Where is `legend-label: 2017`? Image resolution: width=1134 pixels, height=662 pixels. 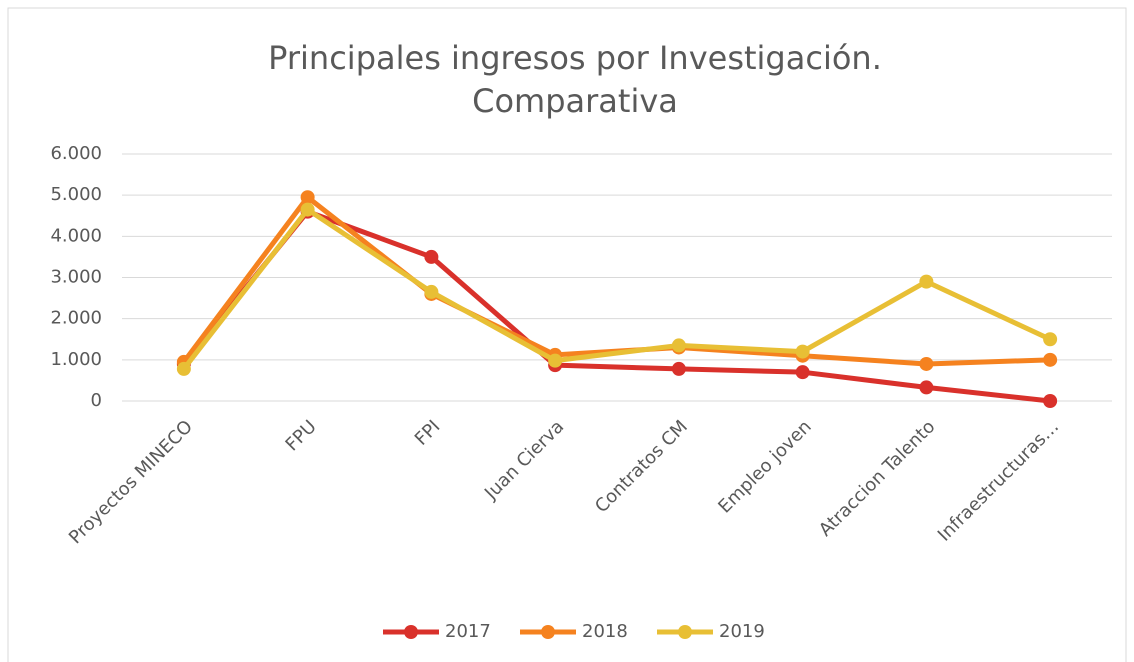
legend-label: 2017 is located at coordinates (468, 631).